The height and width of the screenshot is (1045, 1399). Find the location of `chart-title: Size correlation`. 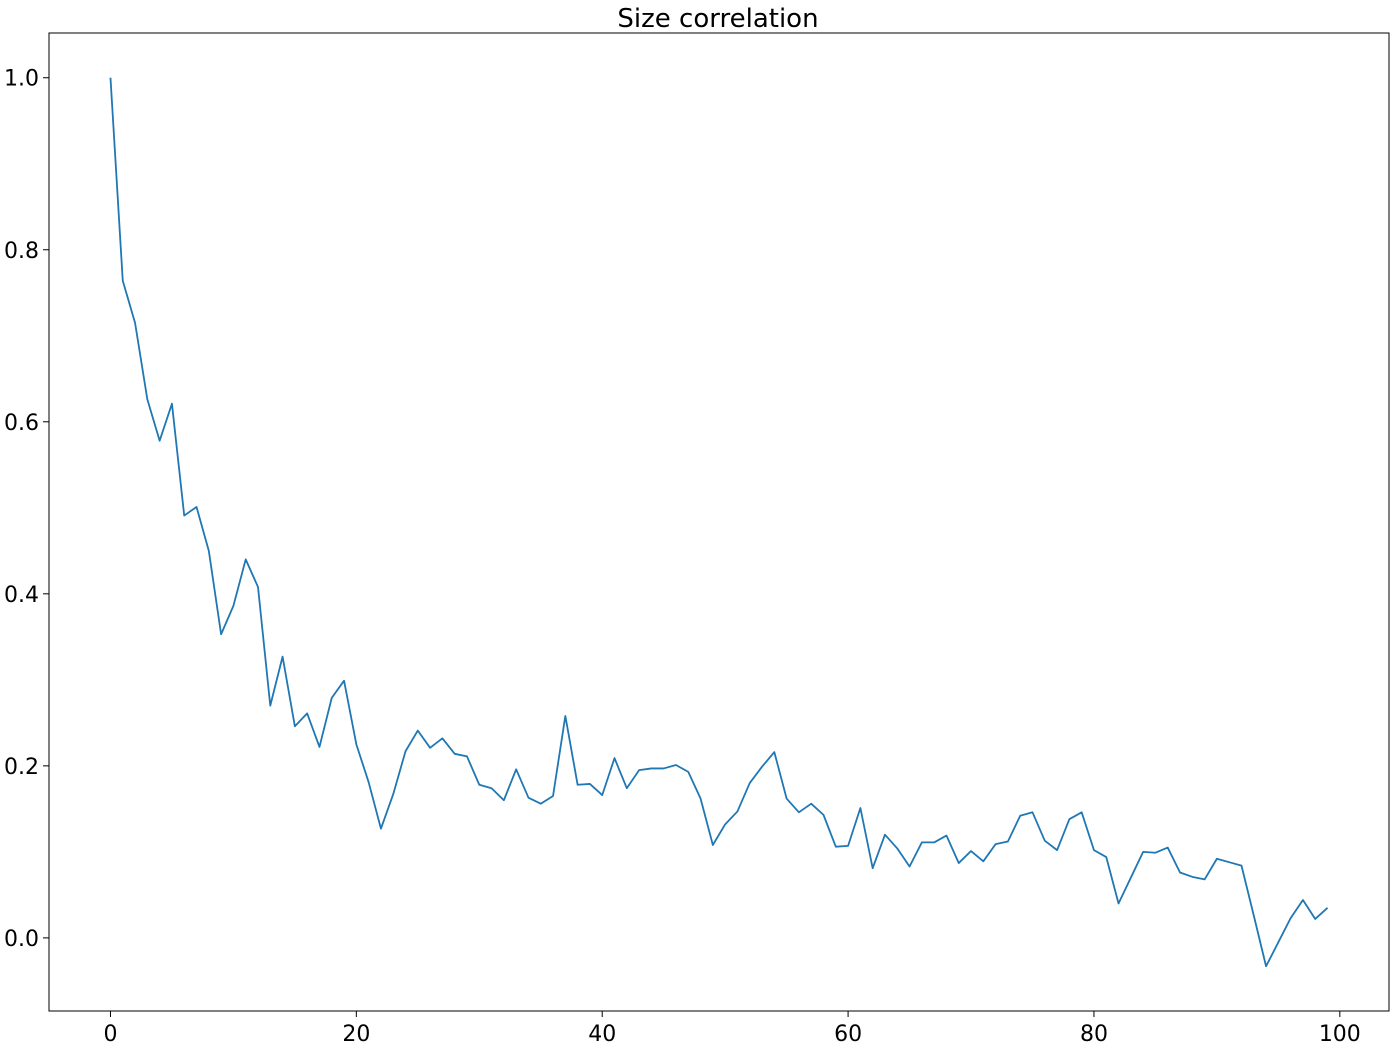

chart-title: Size correlation is located at coordinates (717, 19).